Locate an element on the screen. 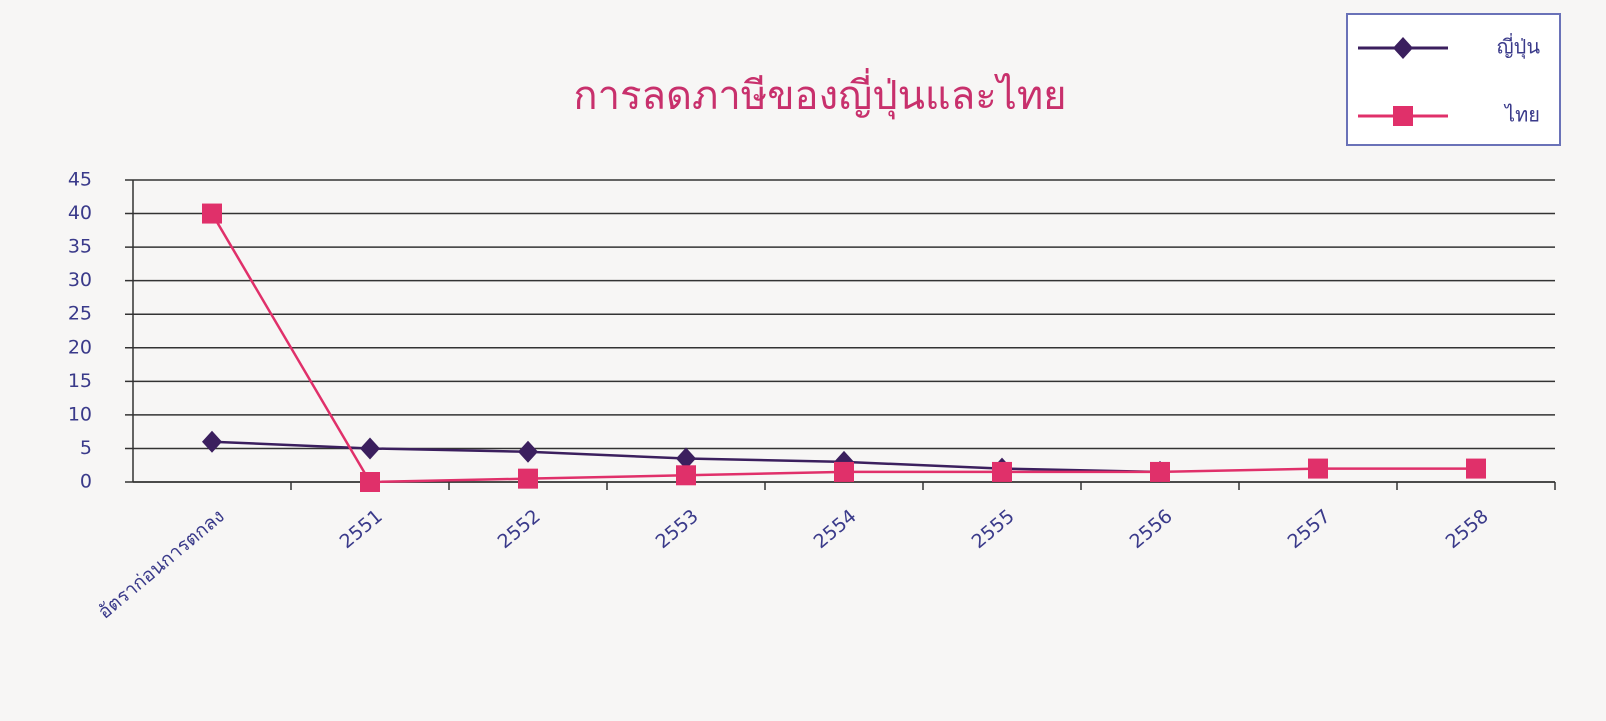  y-tick-label: 20 is located at coordinates (80, 347).